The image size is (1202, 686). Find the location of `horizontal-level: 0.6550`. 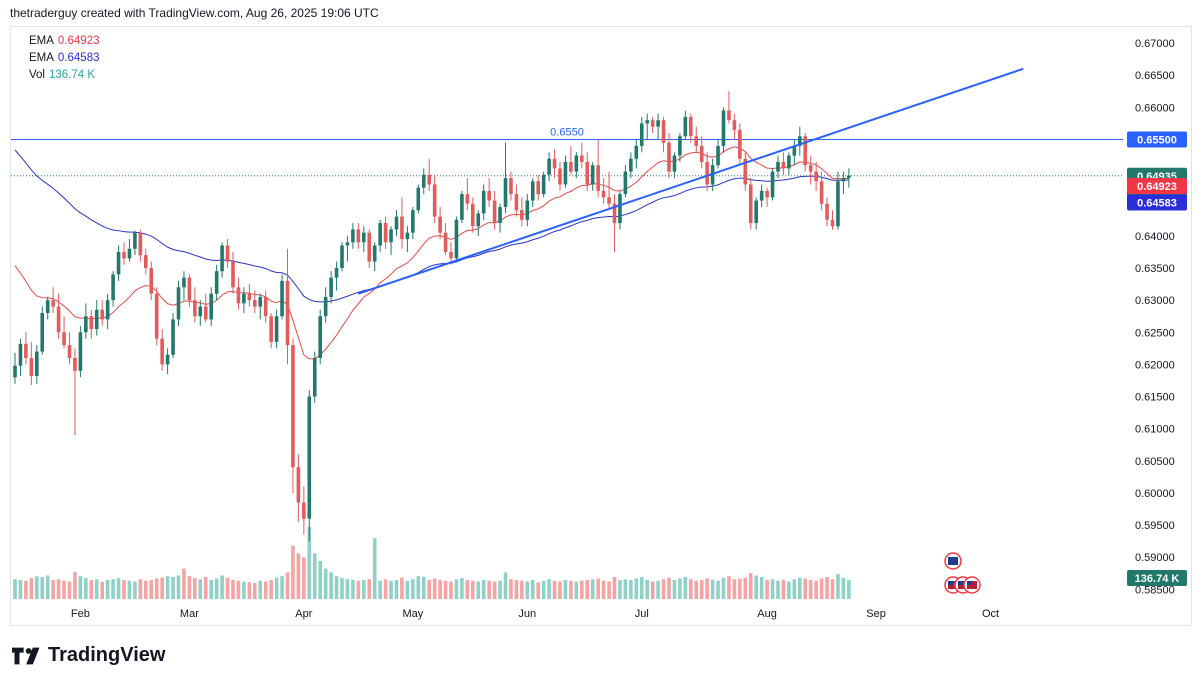

horizontal-level: 0.6550 is located at coordinates (567, 133).